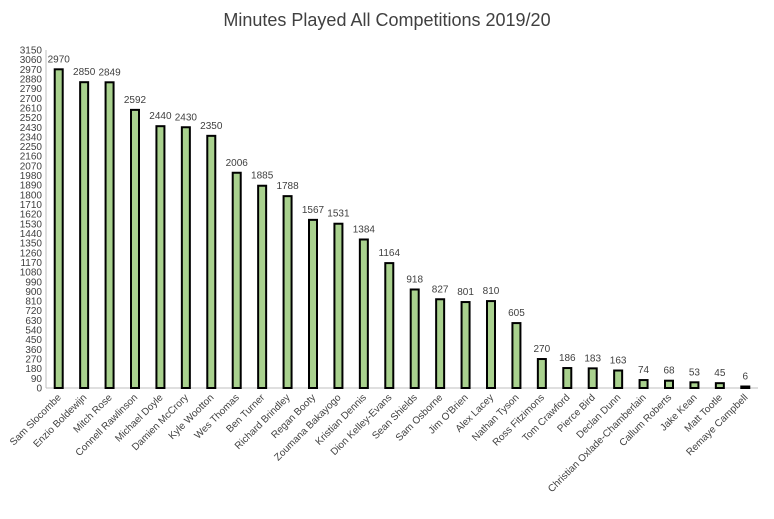 Image resolution: width=774 pixels, height=519 pixels. What do you see at coordinates (31, 215) in the screenshot?
I see `y-tick-label: 1620` at bounding box center [31, 215].